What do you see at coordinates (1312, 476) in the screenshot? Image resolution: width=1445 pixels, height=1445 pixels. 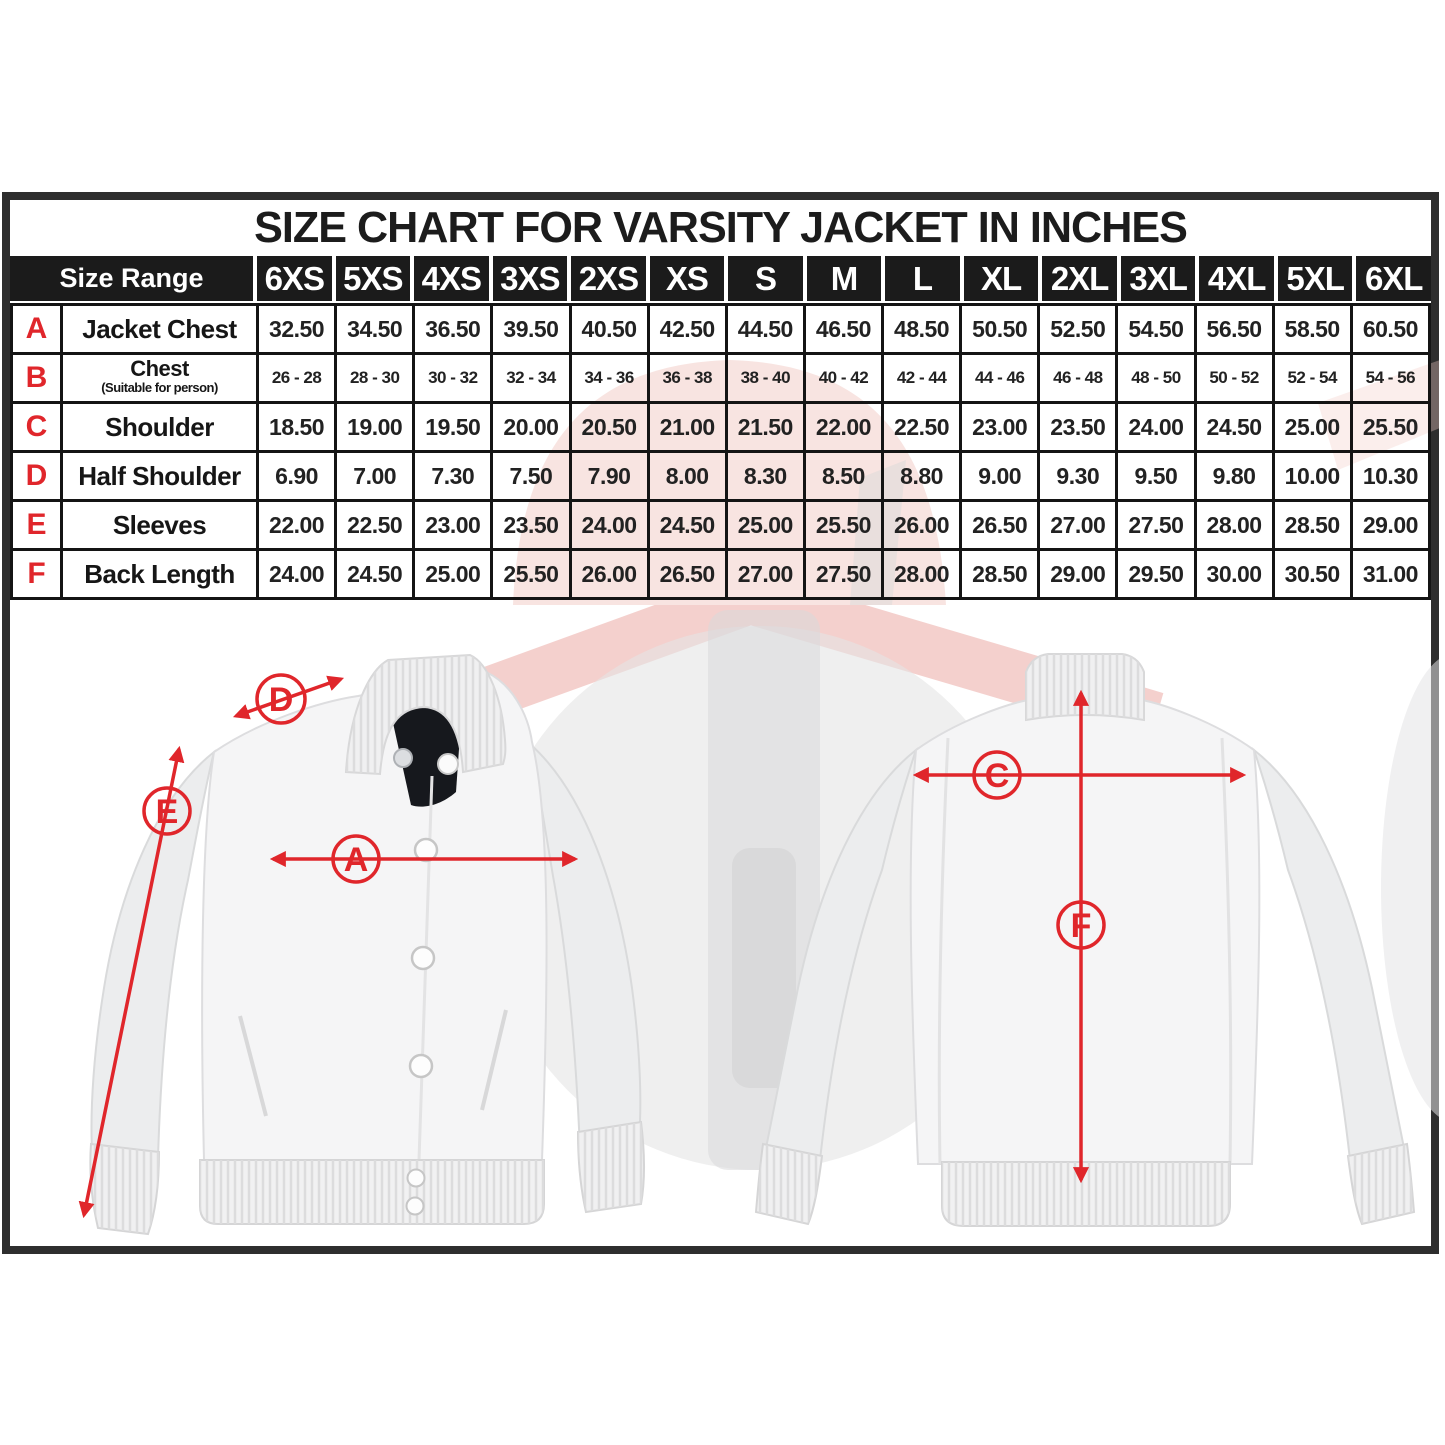 I see `value-cell: 10.00` at bounding box center [1312, 476].